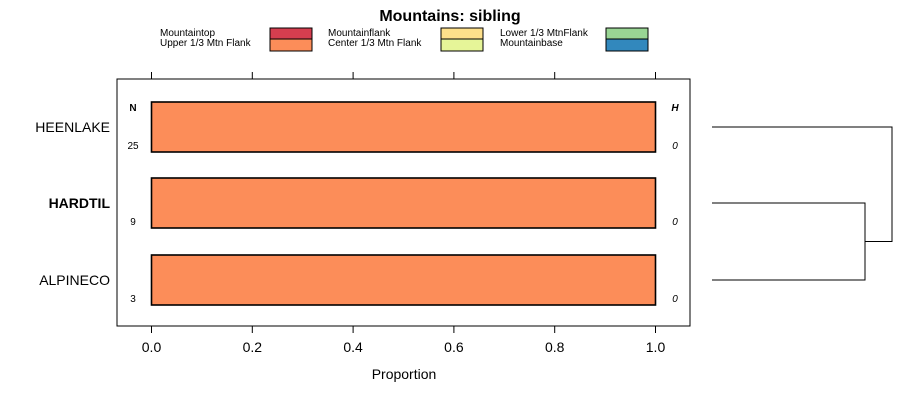 The image size is (900, 400). Describe the element at coordinates (206, 43) in the screenshot. I see `legend-label: Upper 1/3 Mtn Flank` at that location.